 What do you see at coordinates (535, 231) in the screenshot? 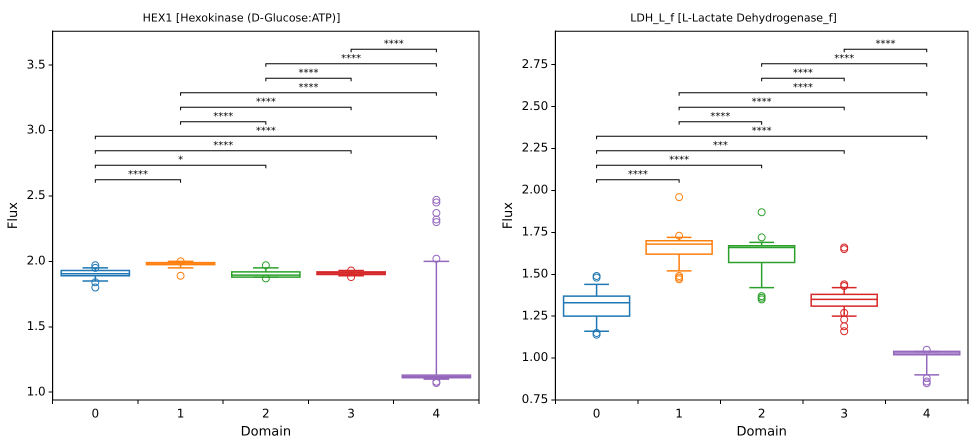
I see `y-tick-label: 1.75` at bounding box center [535, 231].